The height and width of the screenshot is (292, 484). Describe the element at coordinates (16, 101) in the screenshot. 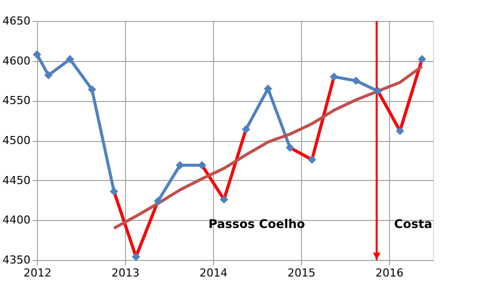

I see `y-tick-label: 4550` at that location.